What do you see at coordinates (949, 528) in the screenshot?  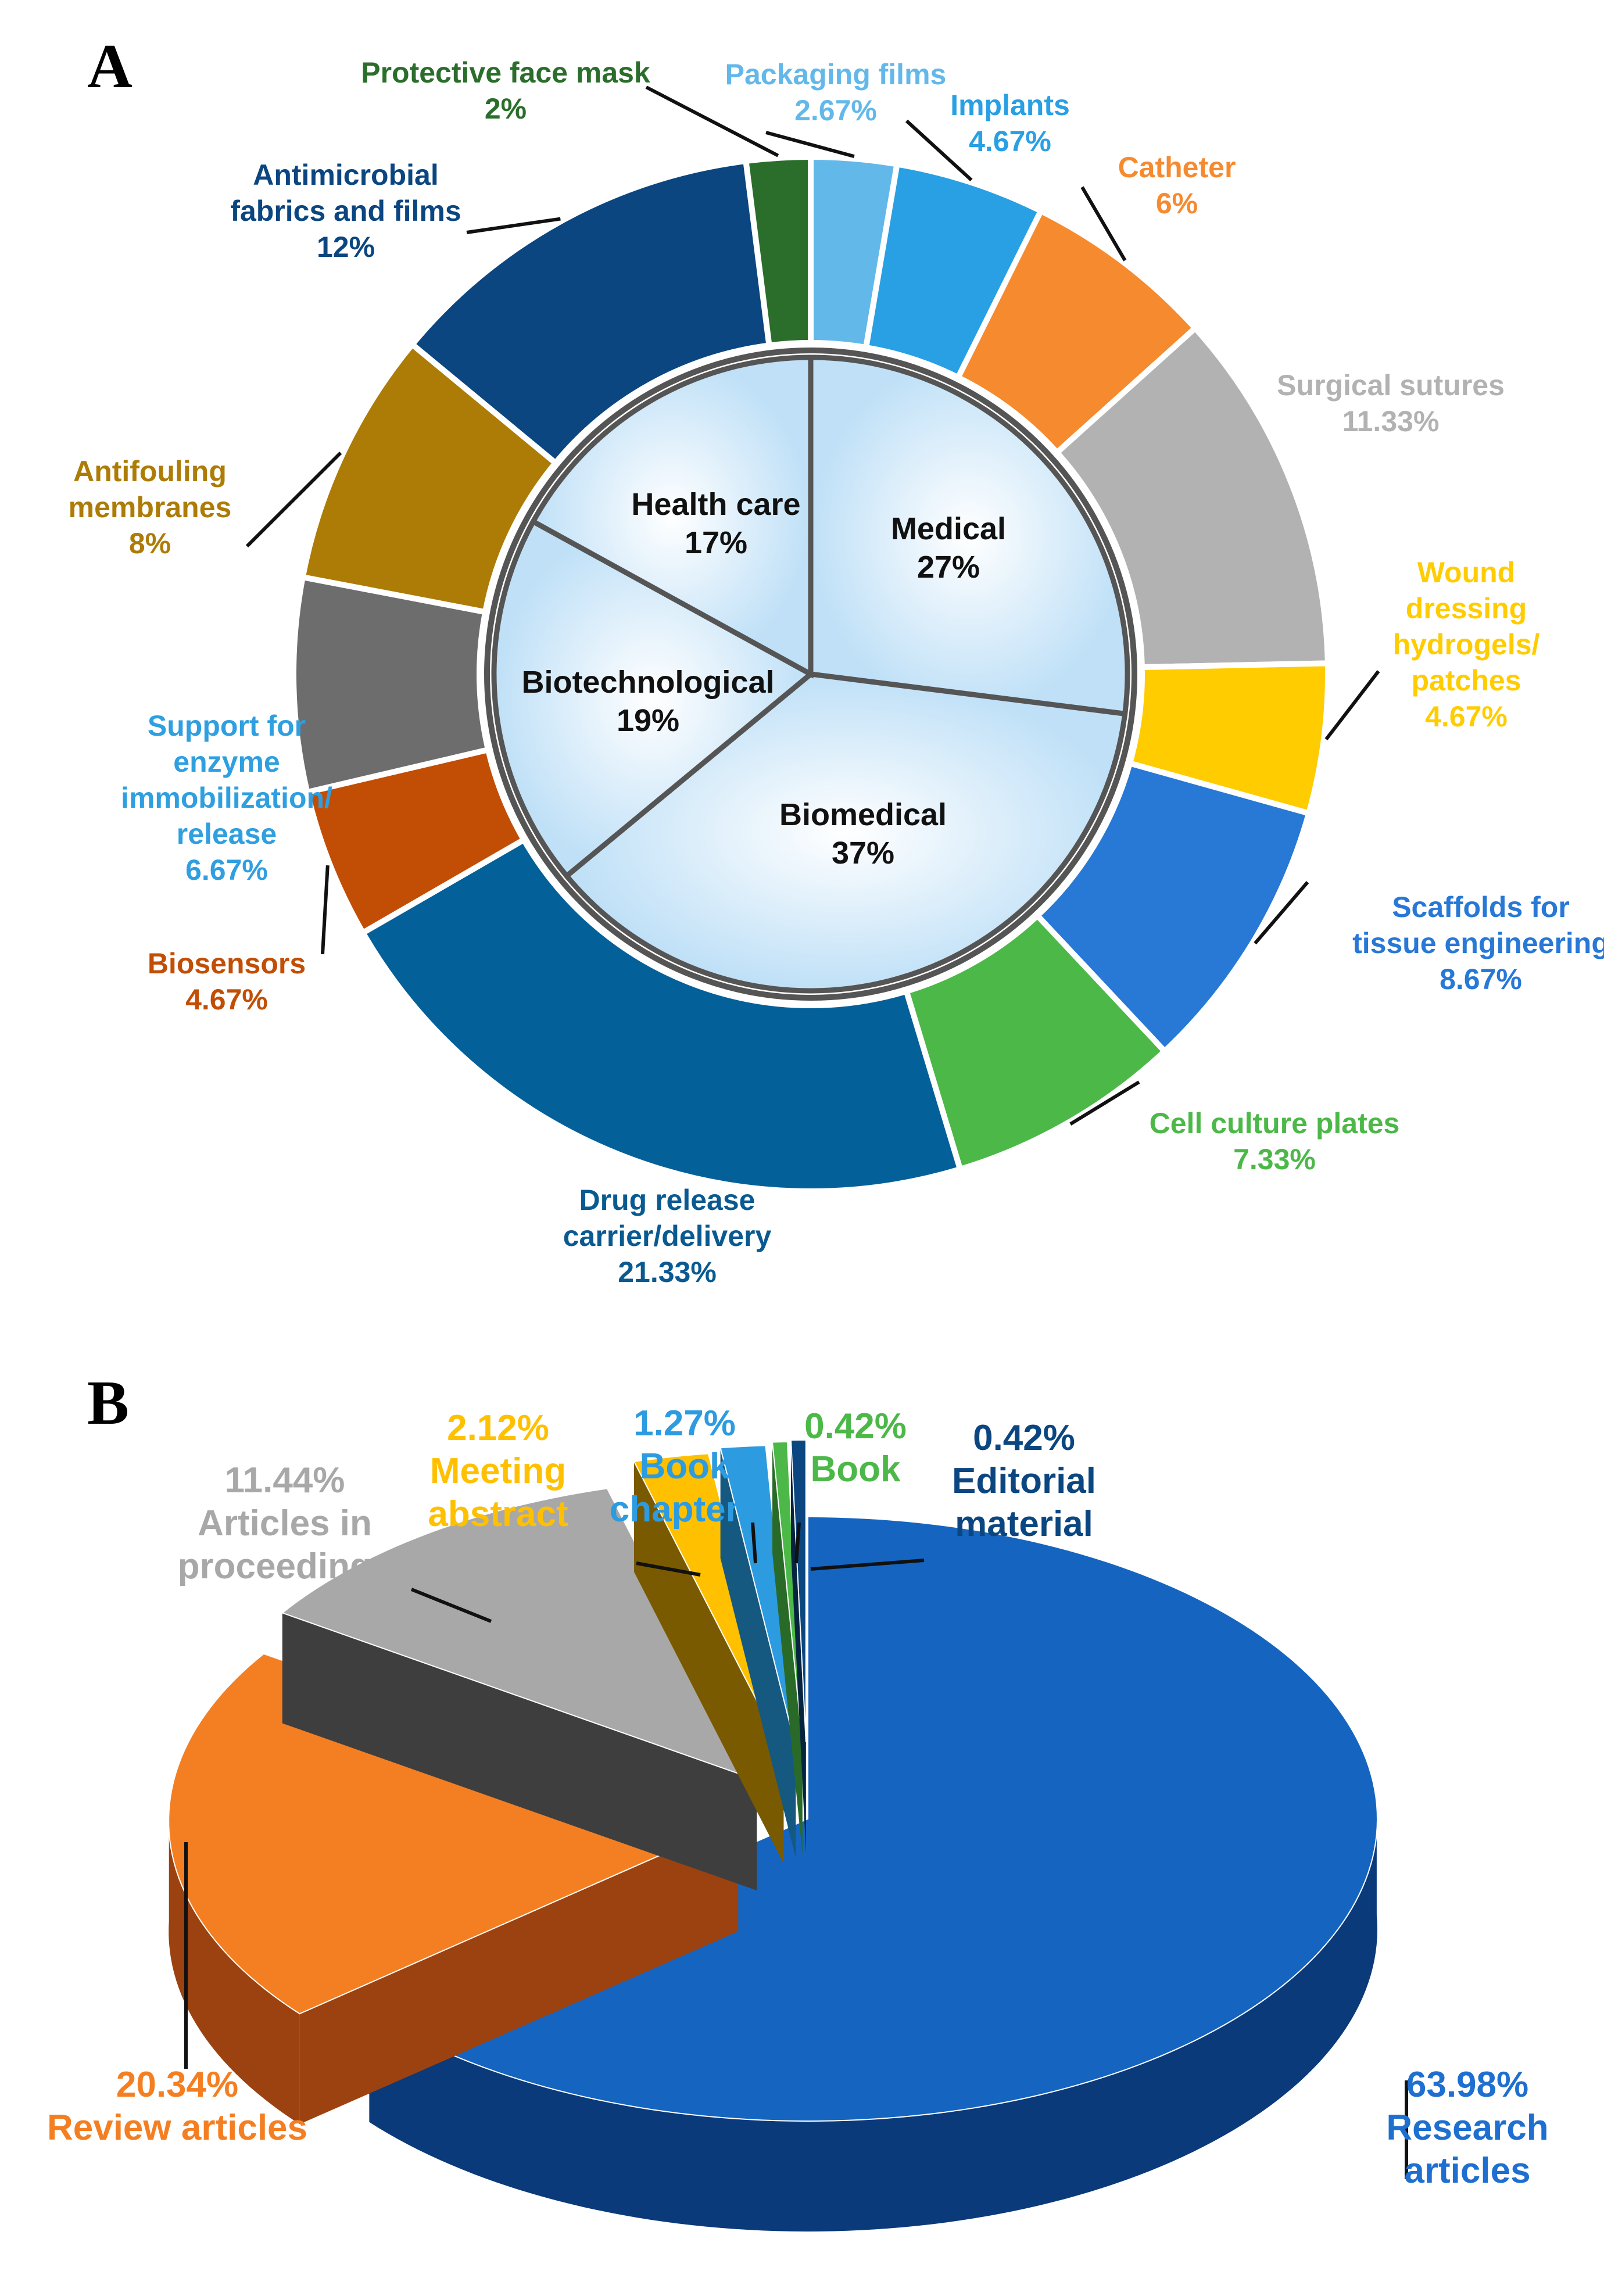 I see `inner-label-medical-line: Medical` at bounding box center [949, 528].